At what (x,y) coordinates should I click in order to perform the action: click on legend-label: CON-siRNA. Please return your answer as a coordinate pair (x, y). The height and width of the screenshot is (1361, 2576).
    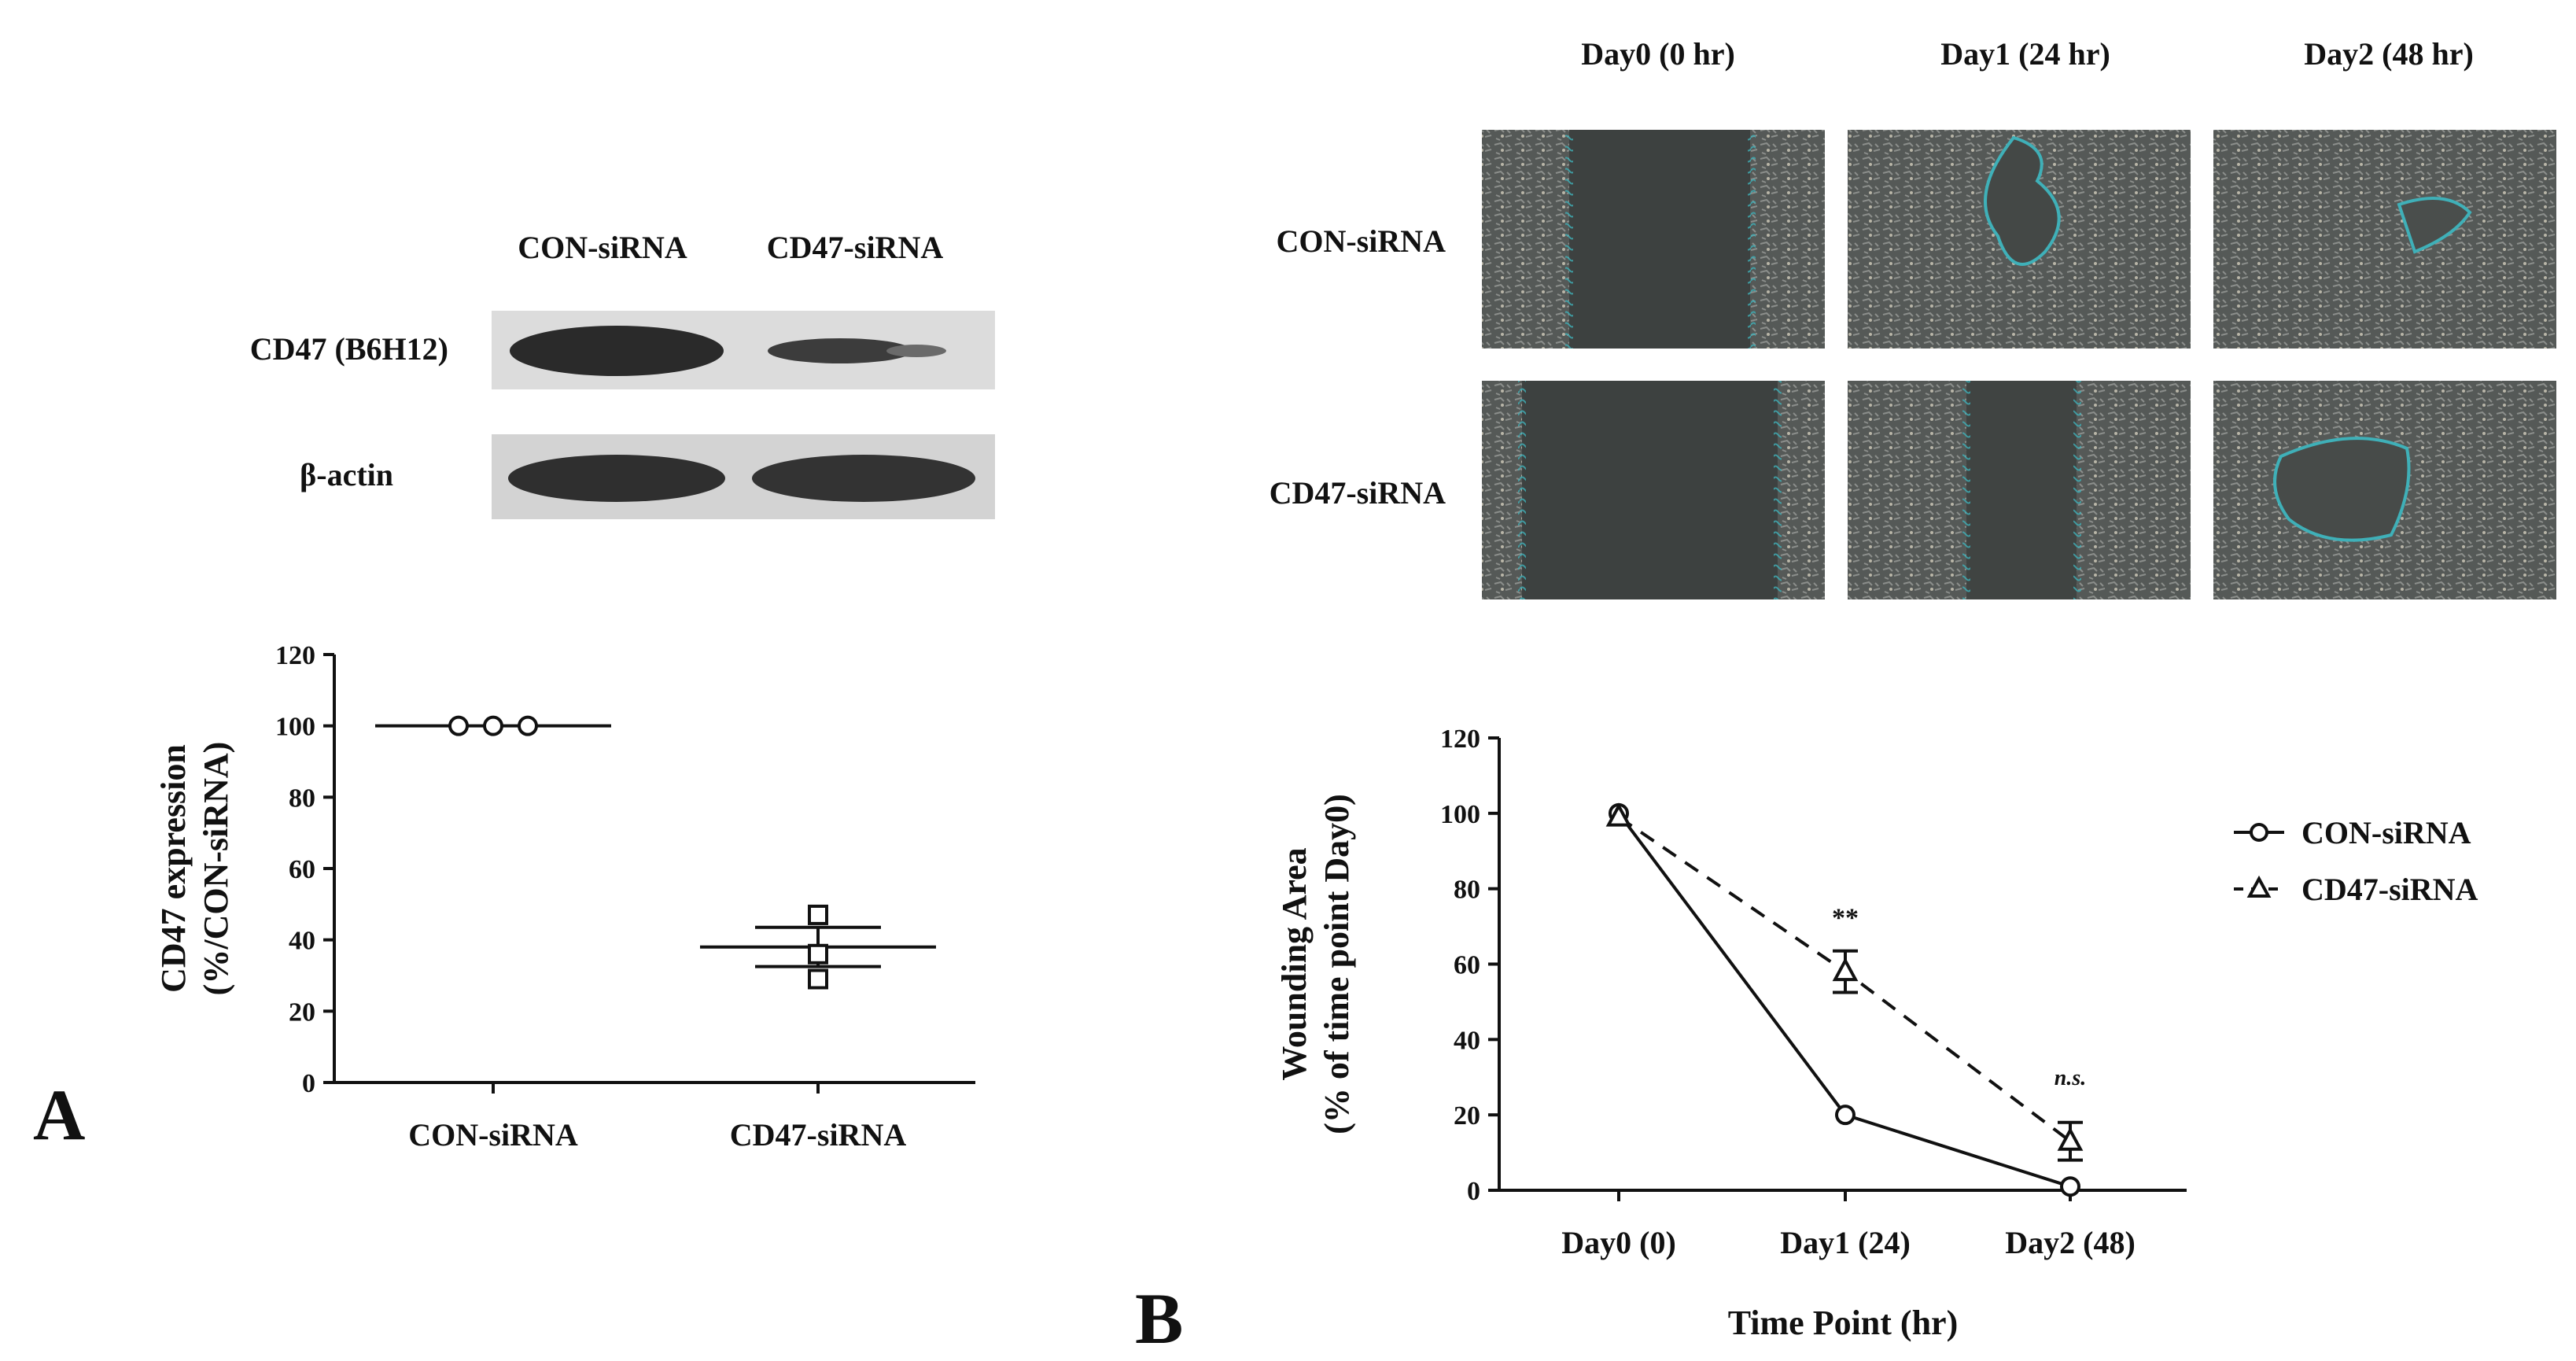
    Looking at the image, I should click on (2386, 832).